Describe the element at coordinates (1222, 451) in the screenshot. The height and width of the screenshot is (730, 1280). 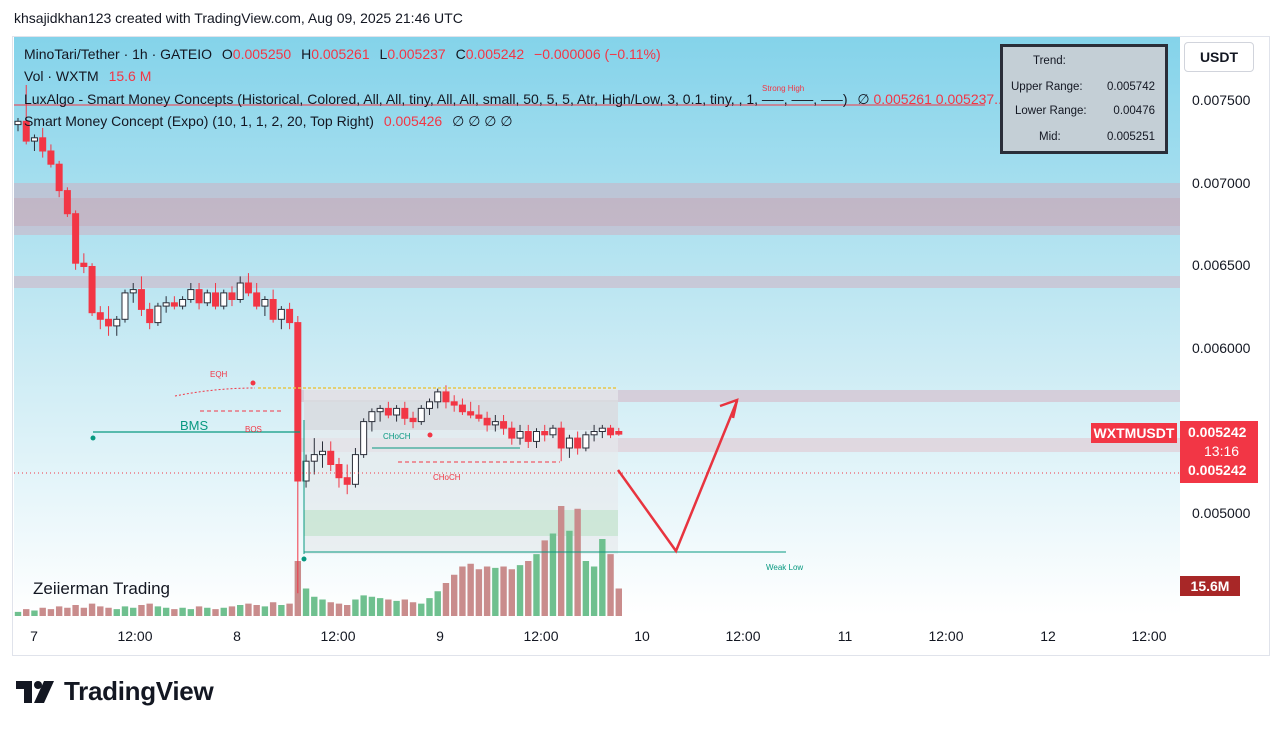
I see `bar-countdown: 13:16` at that location.